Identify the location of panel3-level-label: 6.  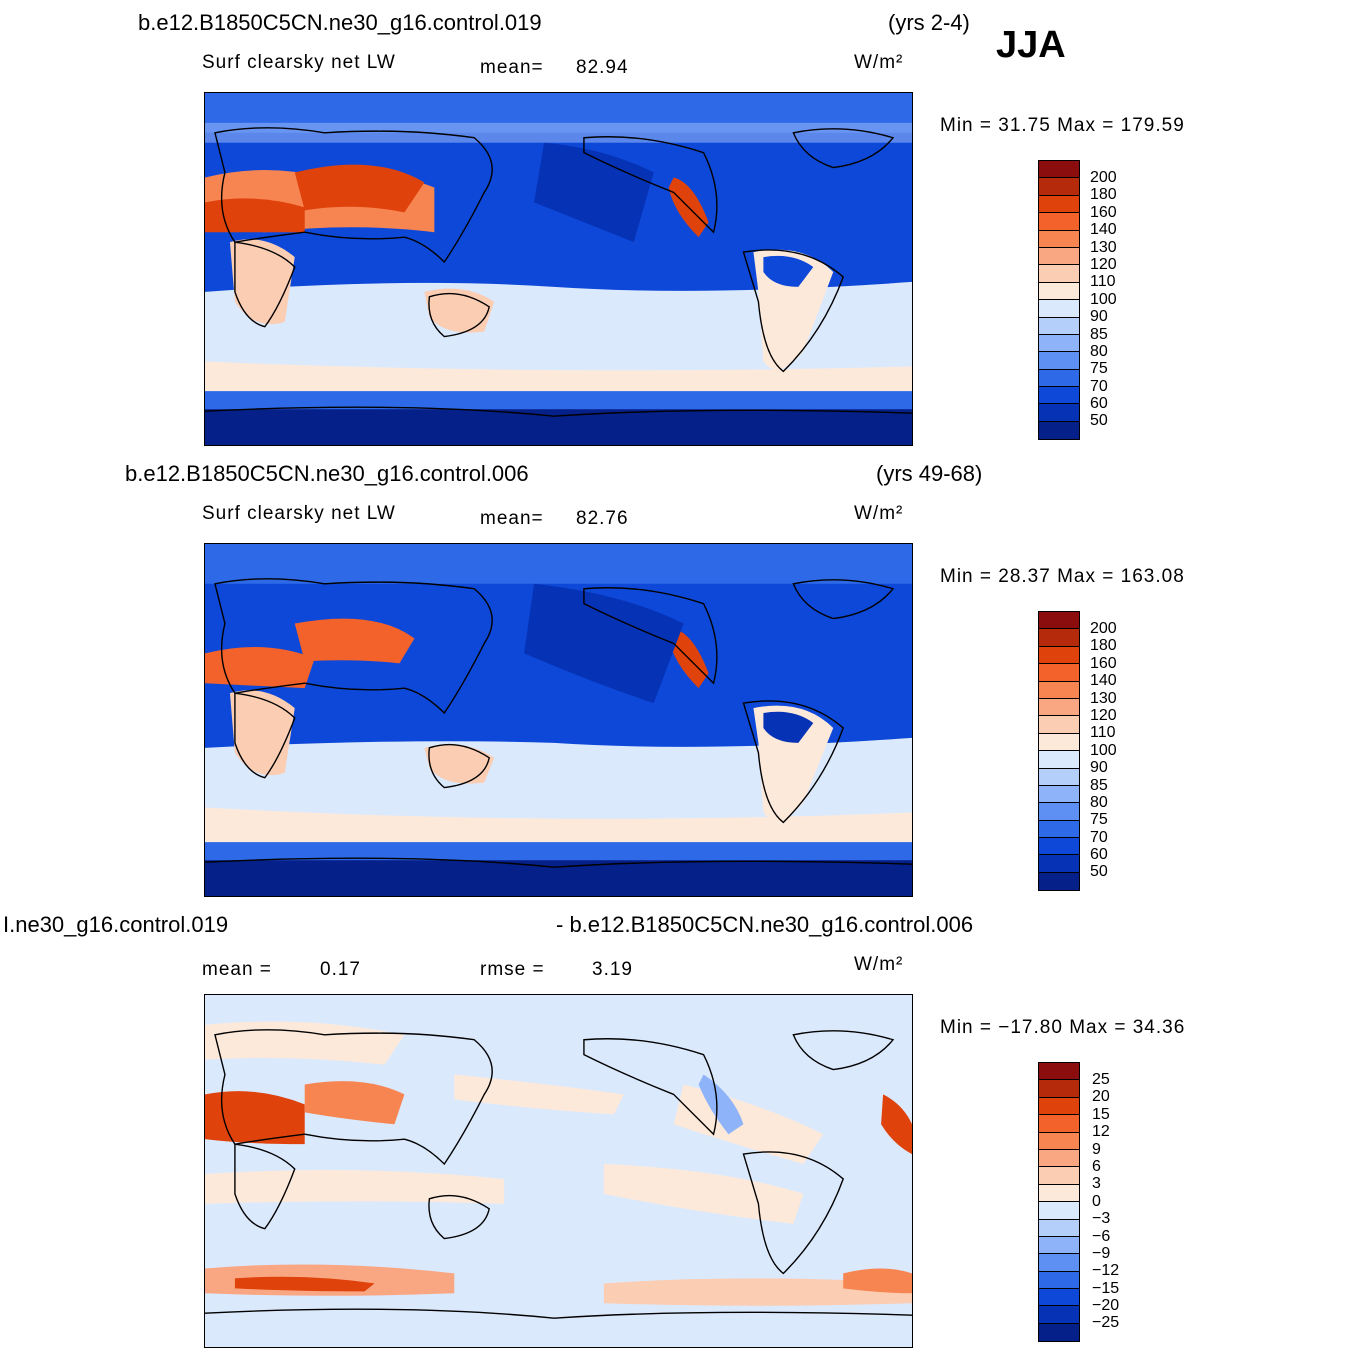
(1096, 1166).